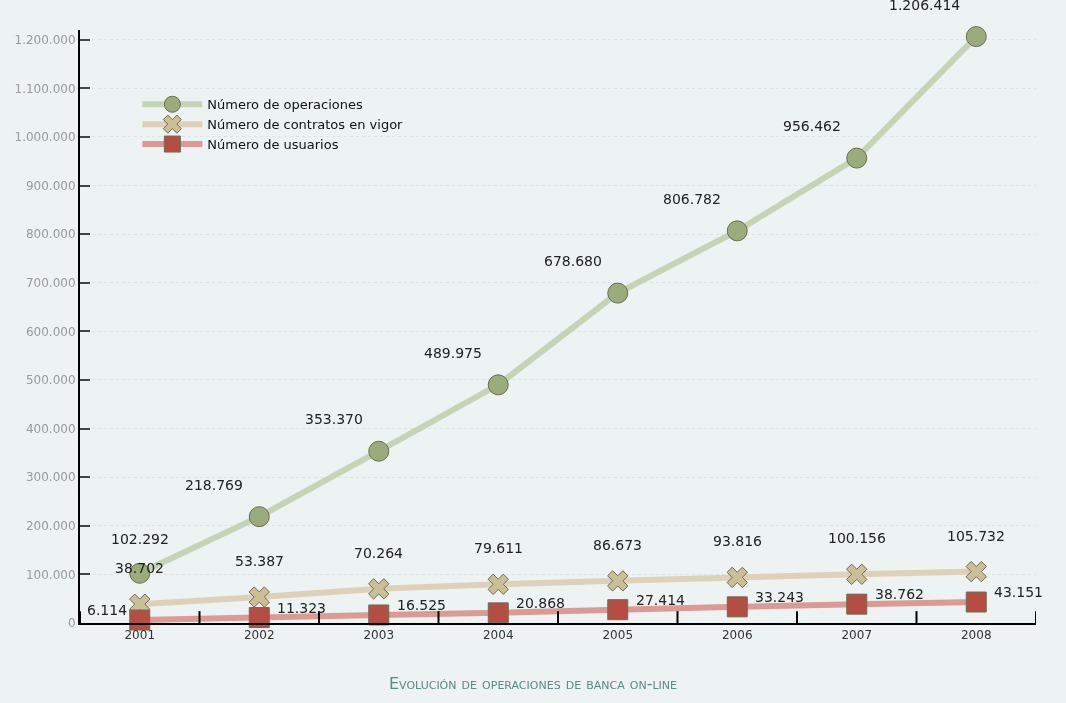 This screenshot has width=1066, height=703. What do you see at coordinates (573, 261) in the screenshot?
I see `data-label: 678.680` at bounding box center [573, 261].